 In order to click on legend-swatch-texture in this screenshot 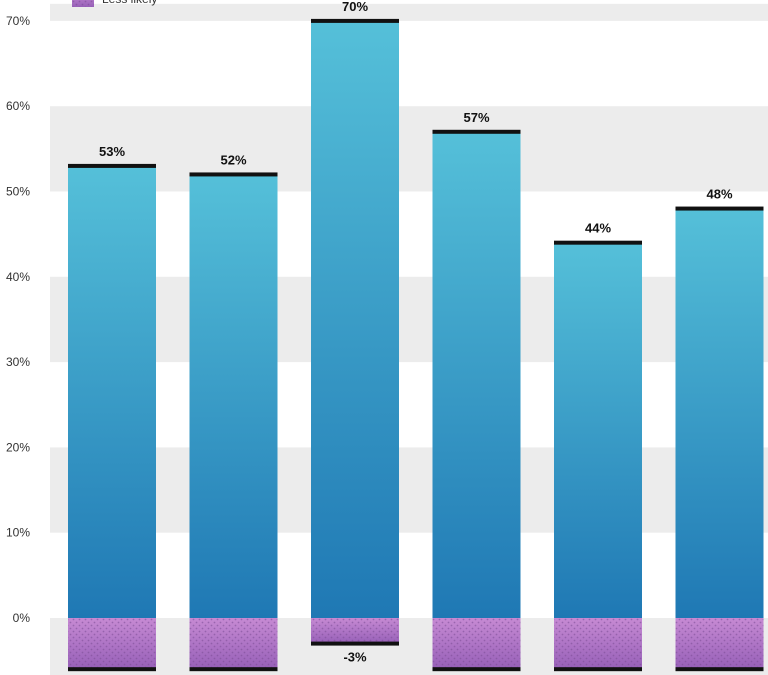, I will do `click(83, 3)`.